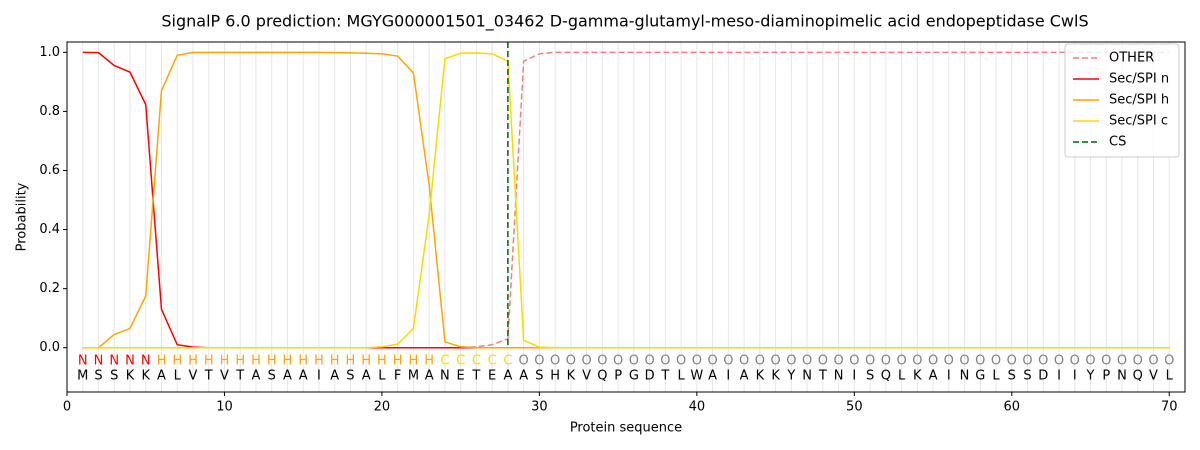 This screenshot has width=1200, height=450. I want to click on y-tick-label: 0.6, so click(49, 170).